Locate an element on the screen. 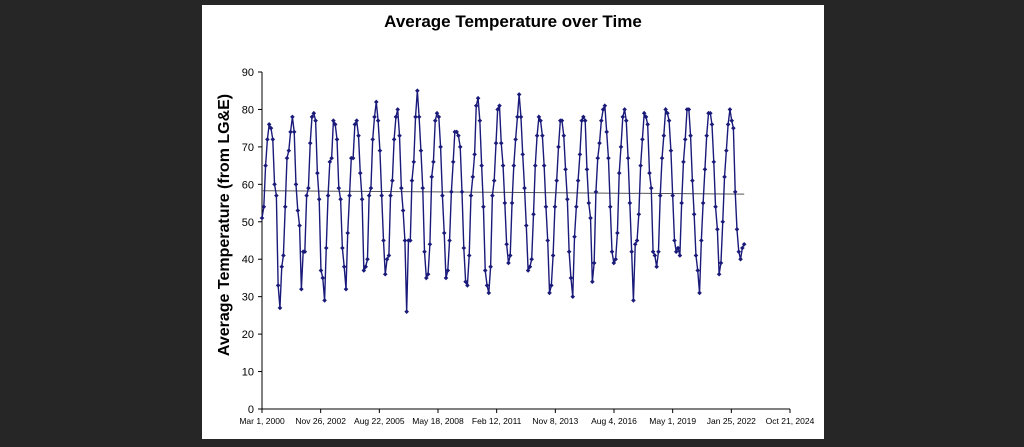  x-tick-label: May 1, 2019 is located at coordinates (672, 421).